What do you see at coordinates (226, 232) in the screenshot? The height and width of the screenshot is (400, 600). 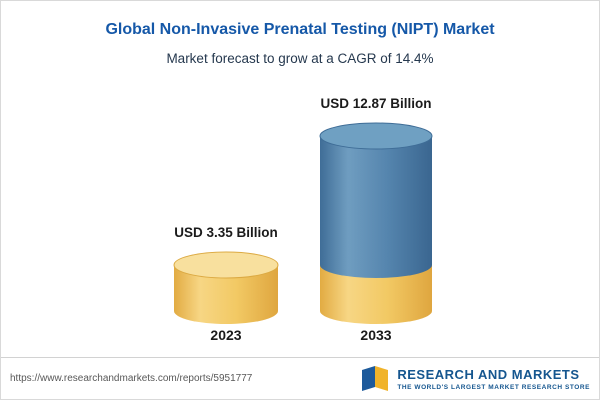 I see `value-label-2023: USD 3.35 Billion` at bounding box center [226, 232].